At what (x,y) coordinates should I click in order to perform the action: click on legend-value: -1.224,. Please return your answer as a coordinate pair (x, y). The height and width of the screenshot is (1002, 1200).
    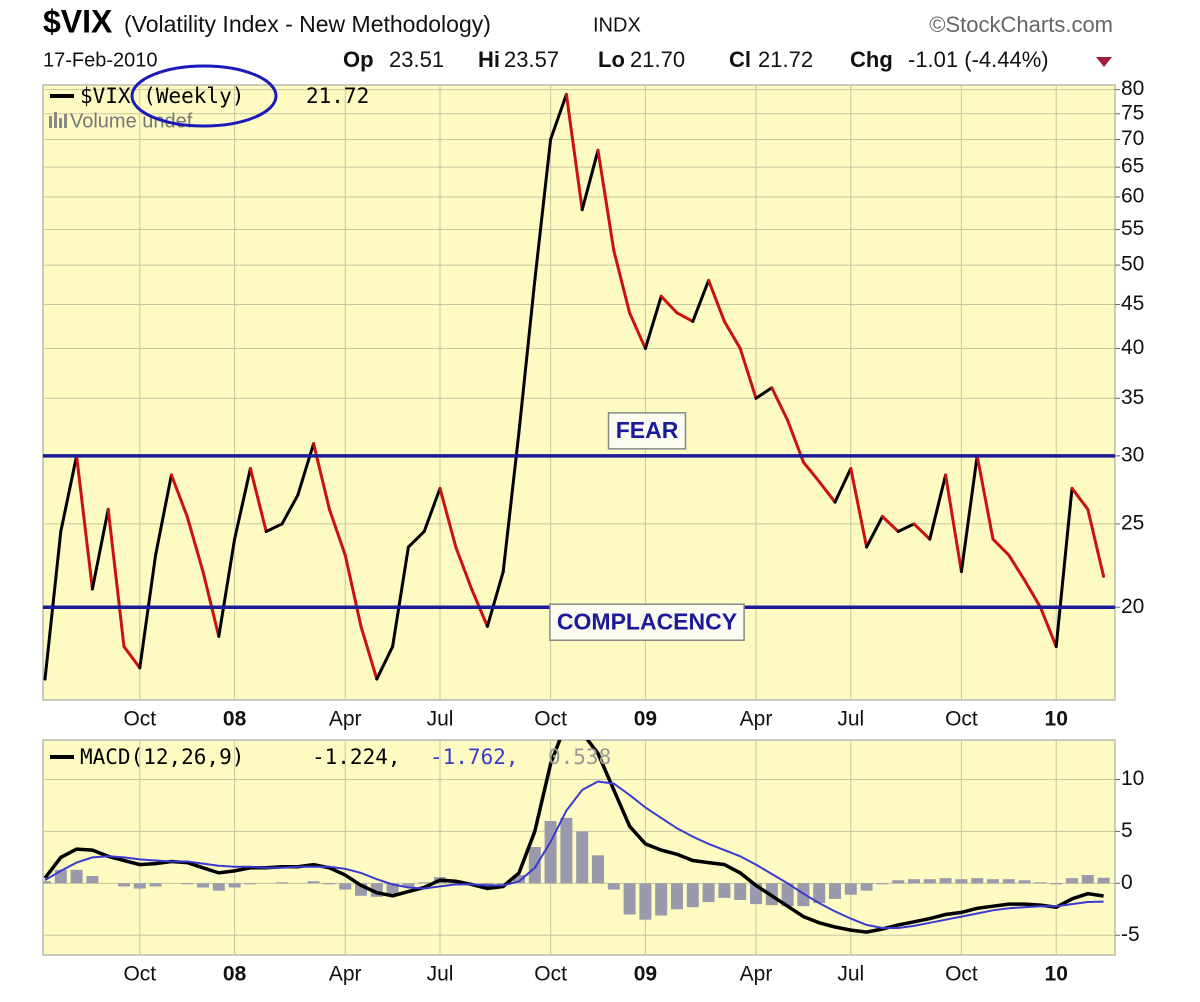
    Looking at the image, I should click on (356, 757).